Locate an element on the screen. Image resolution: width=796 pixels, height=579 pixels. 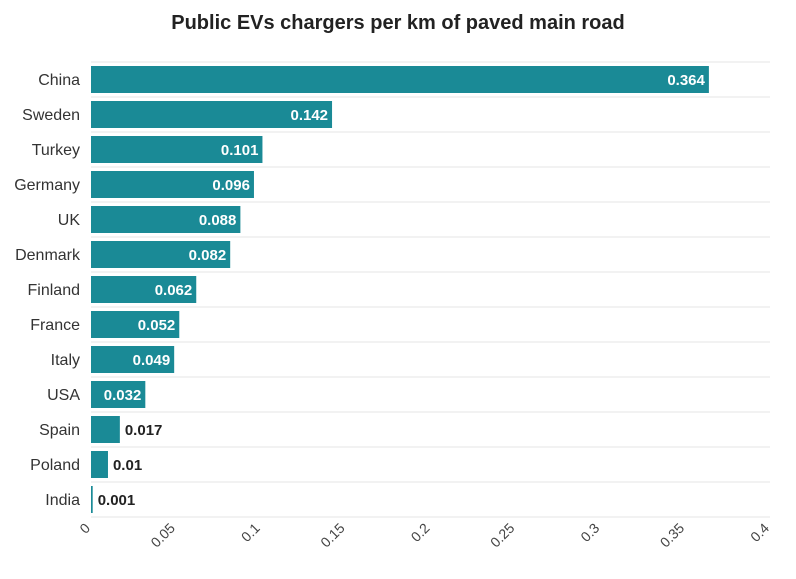
category-label: Germany is located at coordinates (47, 185).